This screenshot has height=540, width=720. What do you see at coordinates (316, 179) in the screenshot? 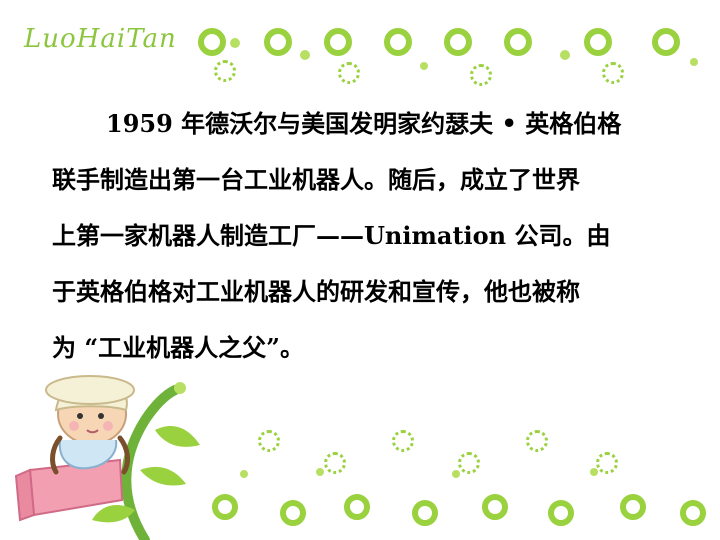
I see `text-line-2: 联手制造出第一台工业机器人。随后，成立了世界` at bounding box center [316, 179].